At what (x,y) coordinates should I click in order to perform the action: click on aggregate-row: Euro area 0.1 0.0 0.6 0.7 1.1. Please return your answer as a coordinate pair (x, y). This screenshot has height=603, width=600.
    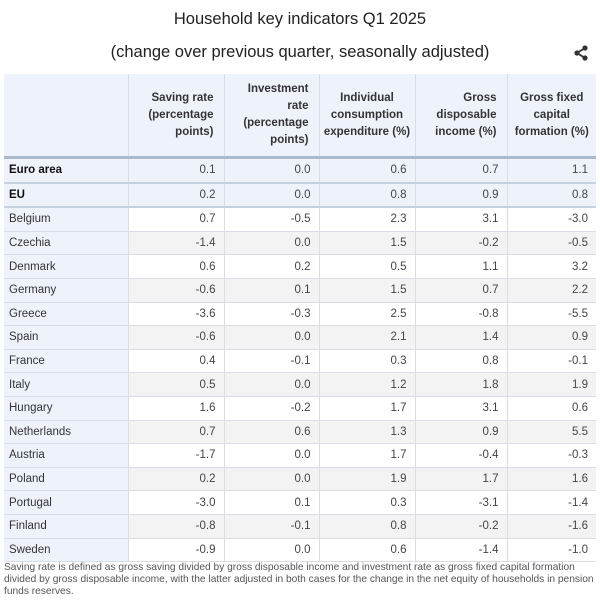
    Looking at the image, I should click on (300, 170).